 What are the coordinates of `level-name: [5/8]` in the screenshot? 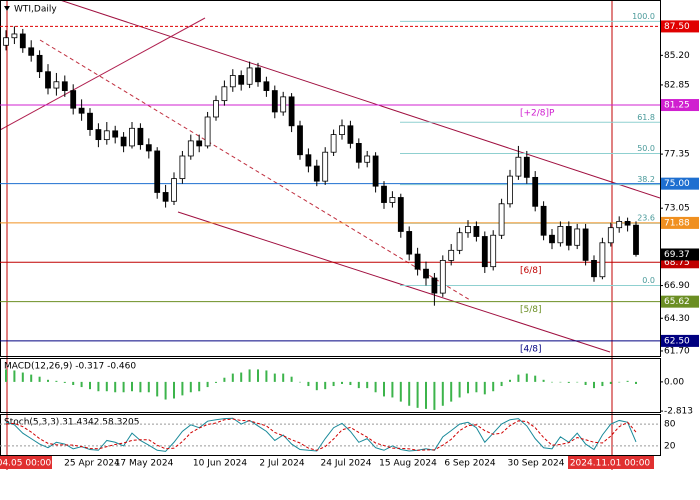 It's located at (531, 310).